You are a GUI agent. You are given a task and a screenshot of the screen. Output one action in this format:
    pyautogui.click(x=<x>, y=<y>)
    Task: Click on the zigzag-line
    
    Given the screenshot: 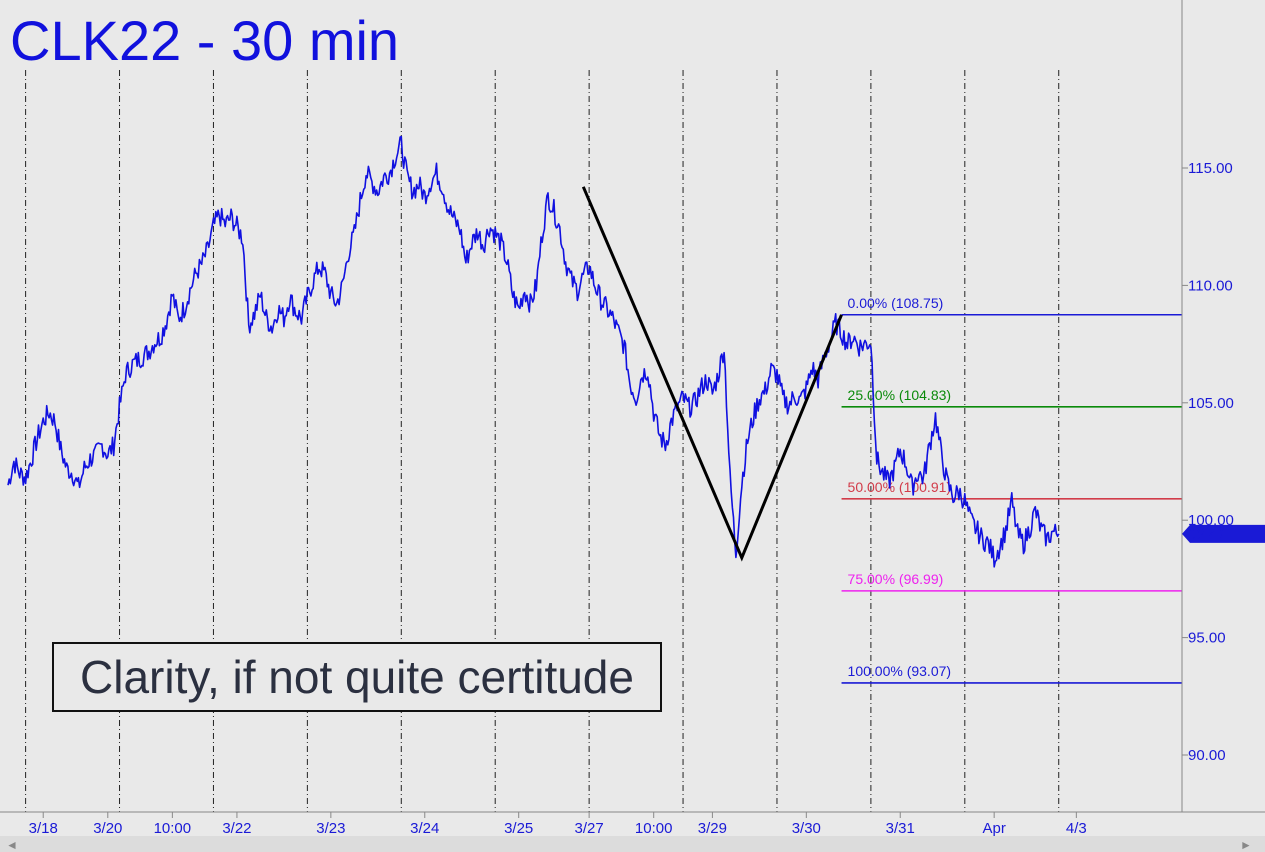 What is the action you would take?
    pyautogui.click(x=712, y=374)
    